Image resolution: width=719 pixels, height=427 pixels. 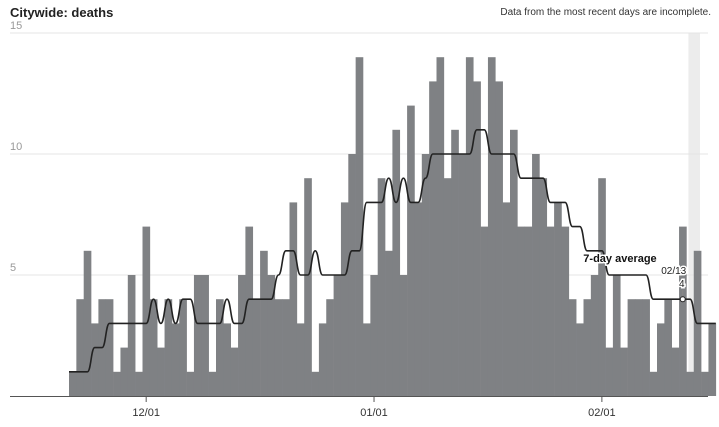 What do you see at coordinates (16, 147) in the screenshot?
I see `y-tick-label: 10` at bounding box center [16, 147].